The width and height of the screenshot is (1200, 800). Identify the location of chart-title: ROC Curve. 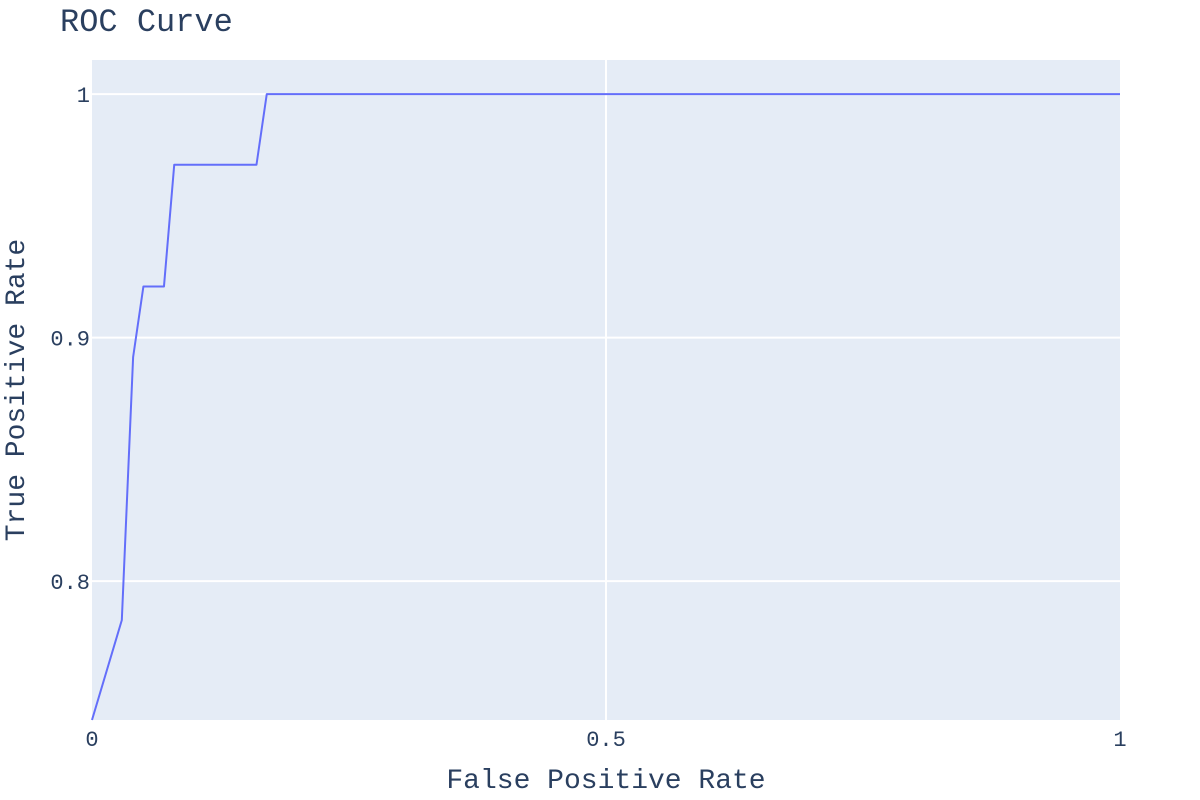
(146, 22).